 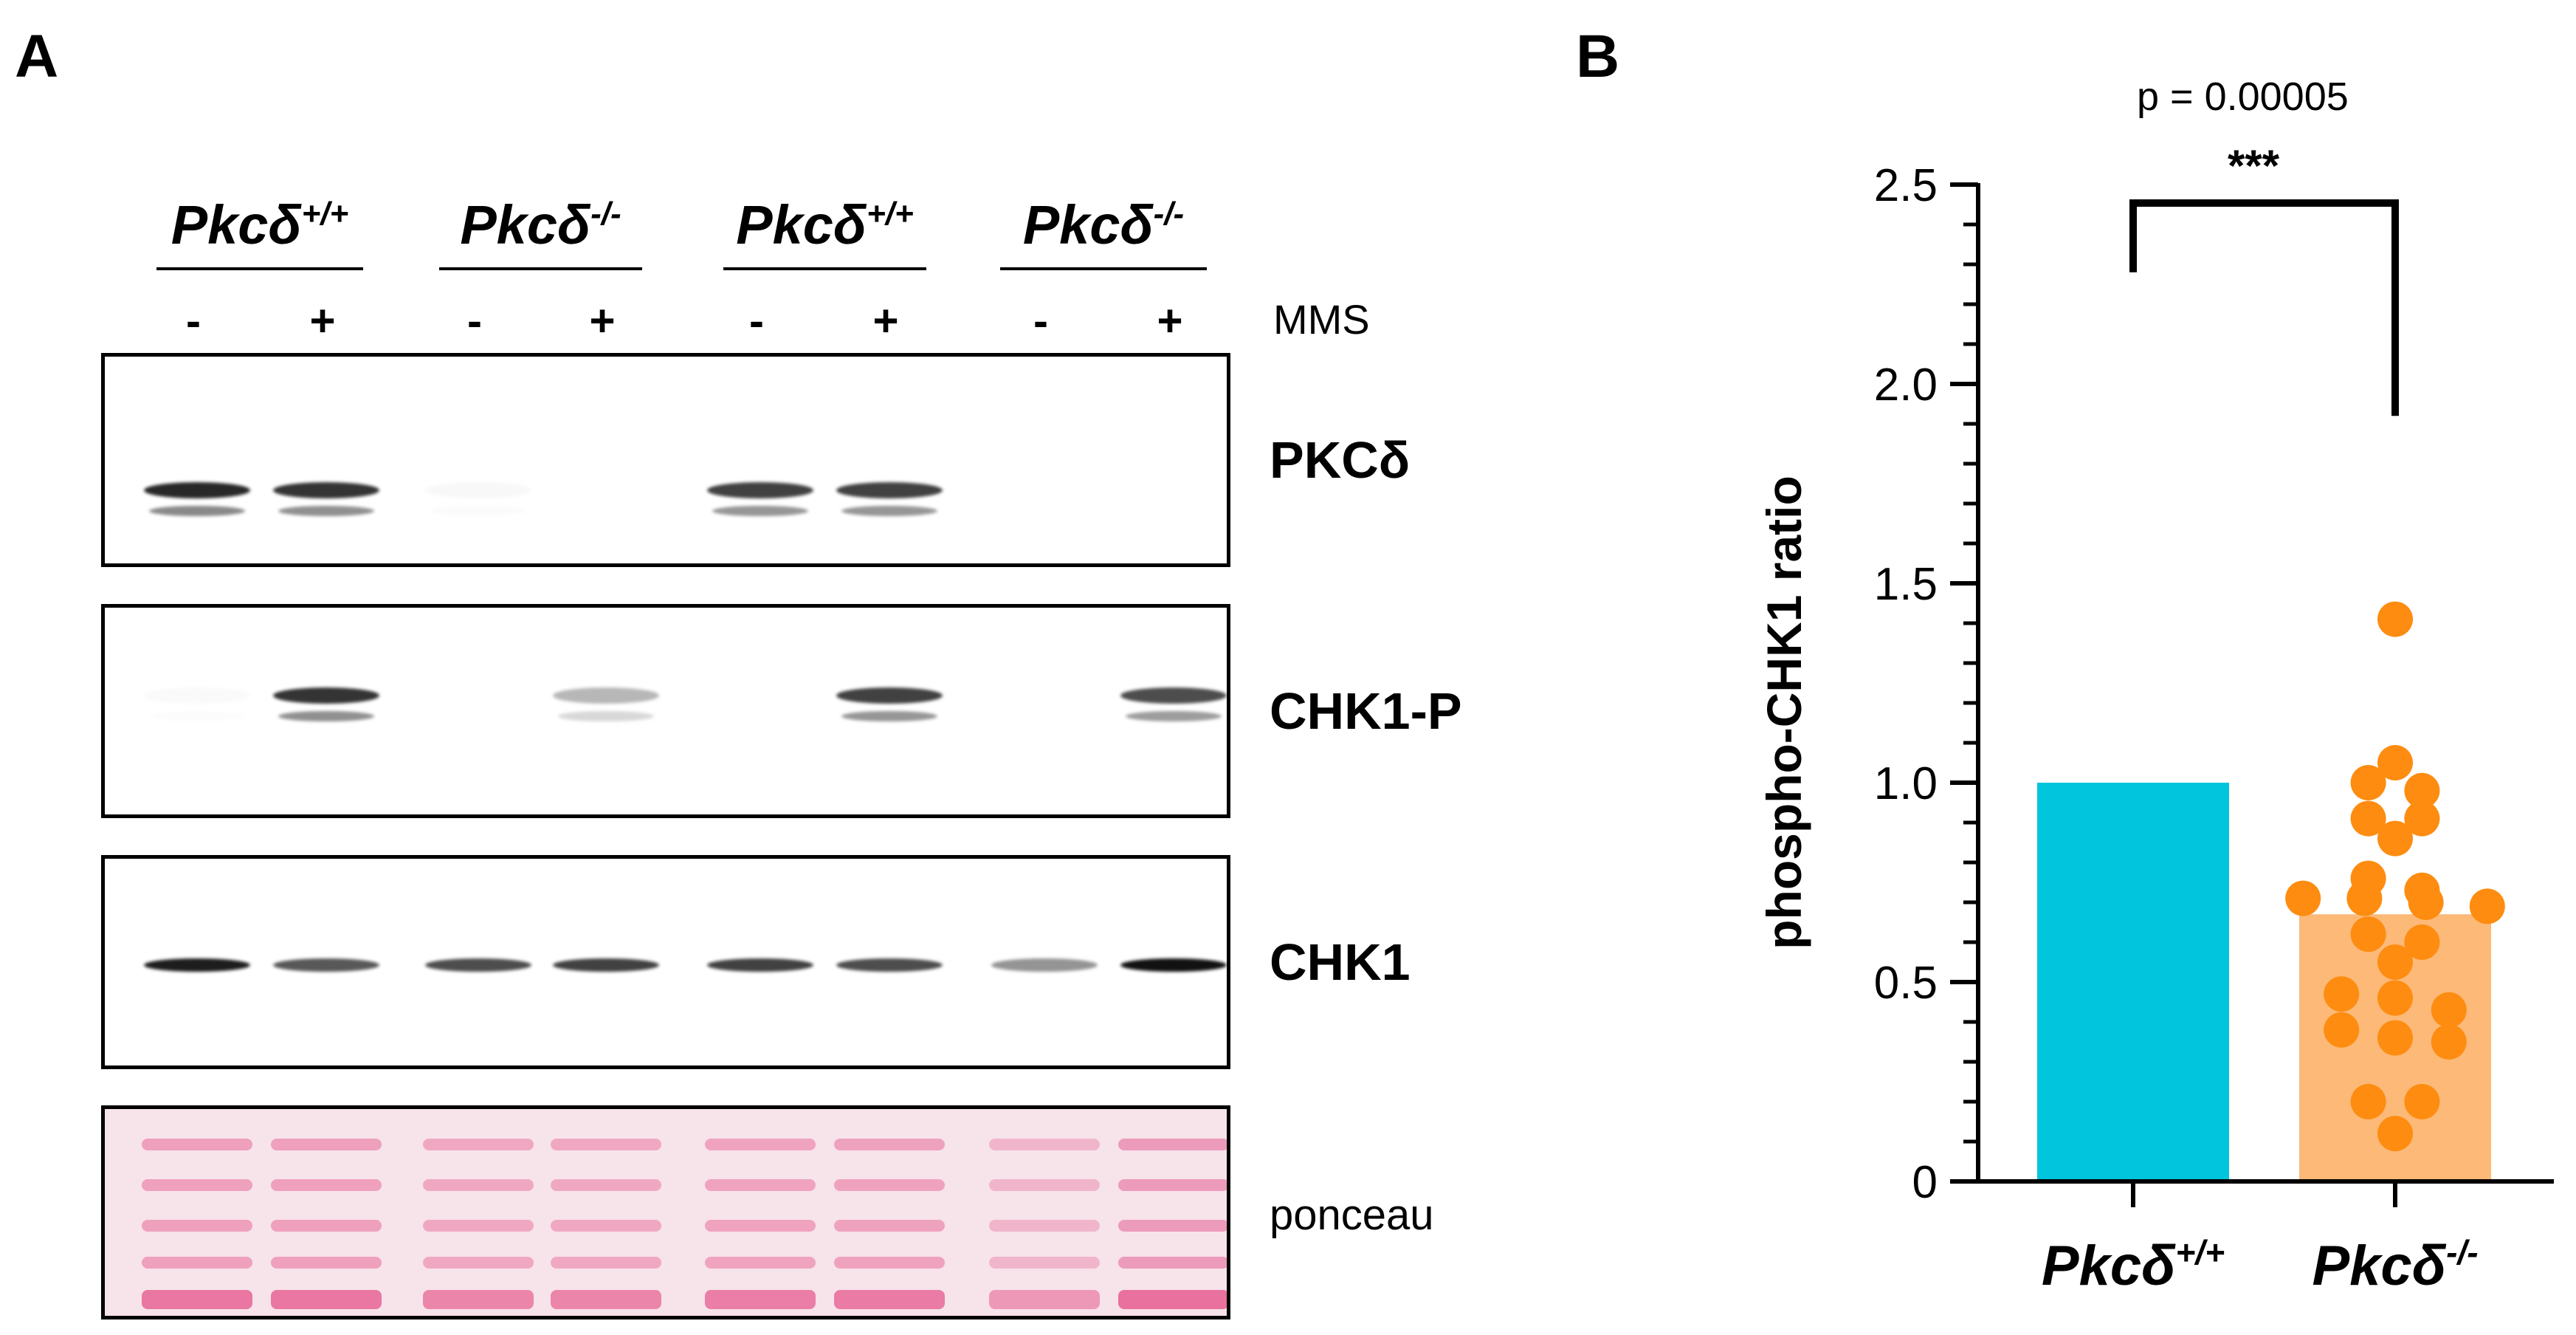 I want to click on y-axis-title: phospho-CHK1 ratio, so click(x=1784, y=713).